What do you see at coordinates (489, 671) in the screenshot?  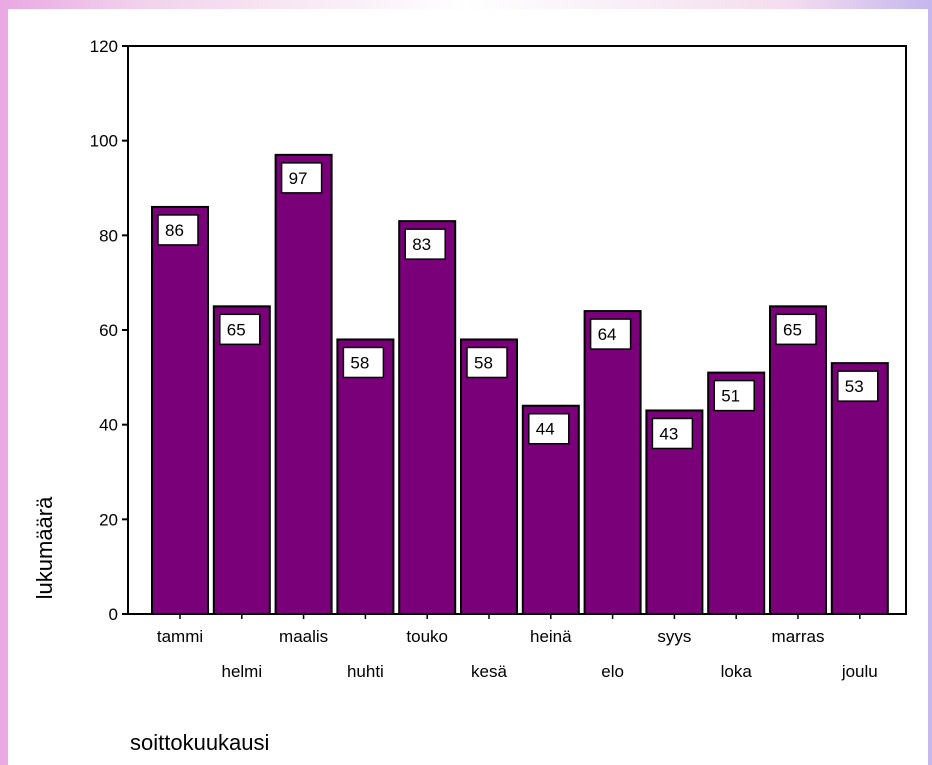 I see `x-tick-label: kesä` at bounding box center [489, 671].